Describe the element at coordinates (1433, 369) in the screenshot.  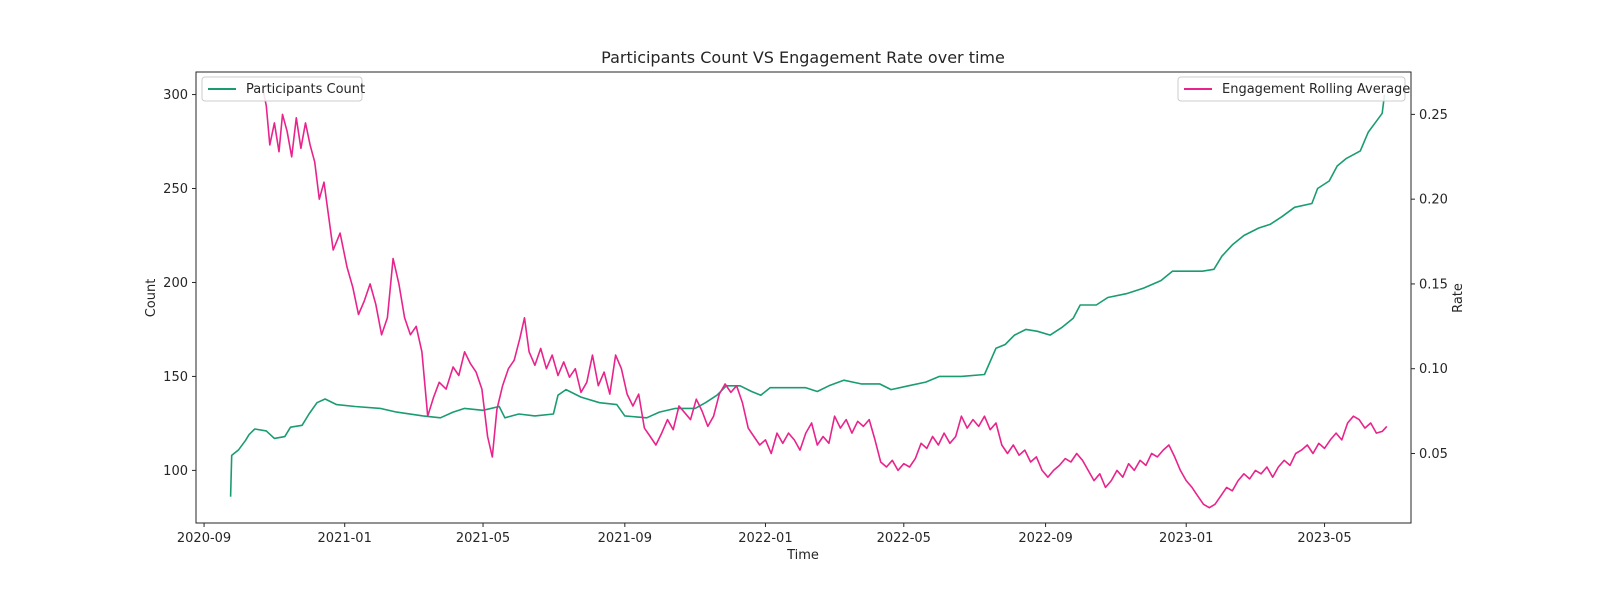
I see `y-right-tick-label: 0.10` at that location.